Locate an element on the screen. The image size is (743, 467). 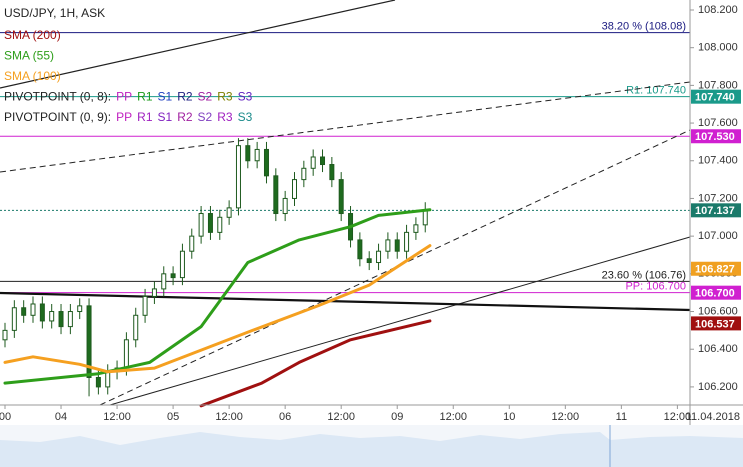
x-tick-label: 06 is located at coordinates (285, 417).